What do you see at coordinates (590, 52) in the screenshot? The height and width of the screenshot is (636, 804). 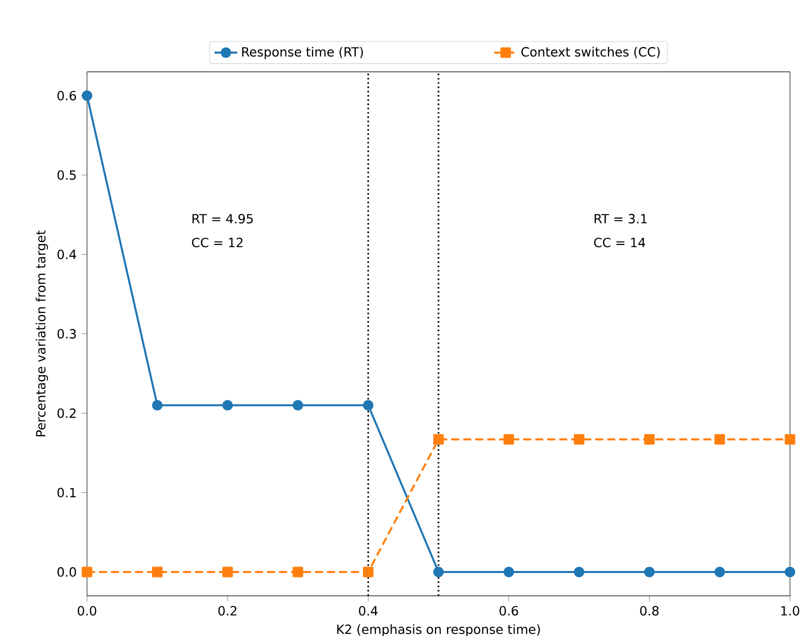 I see `legend-label: Context switches (CC)` at bounding box center [590, 52].